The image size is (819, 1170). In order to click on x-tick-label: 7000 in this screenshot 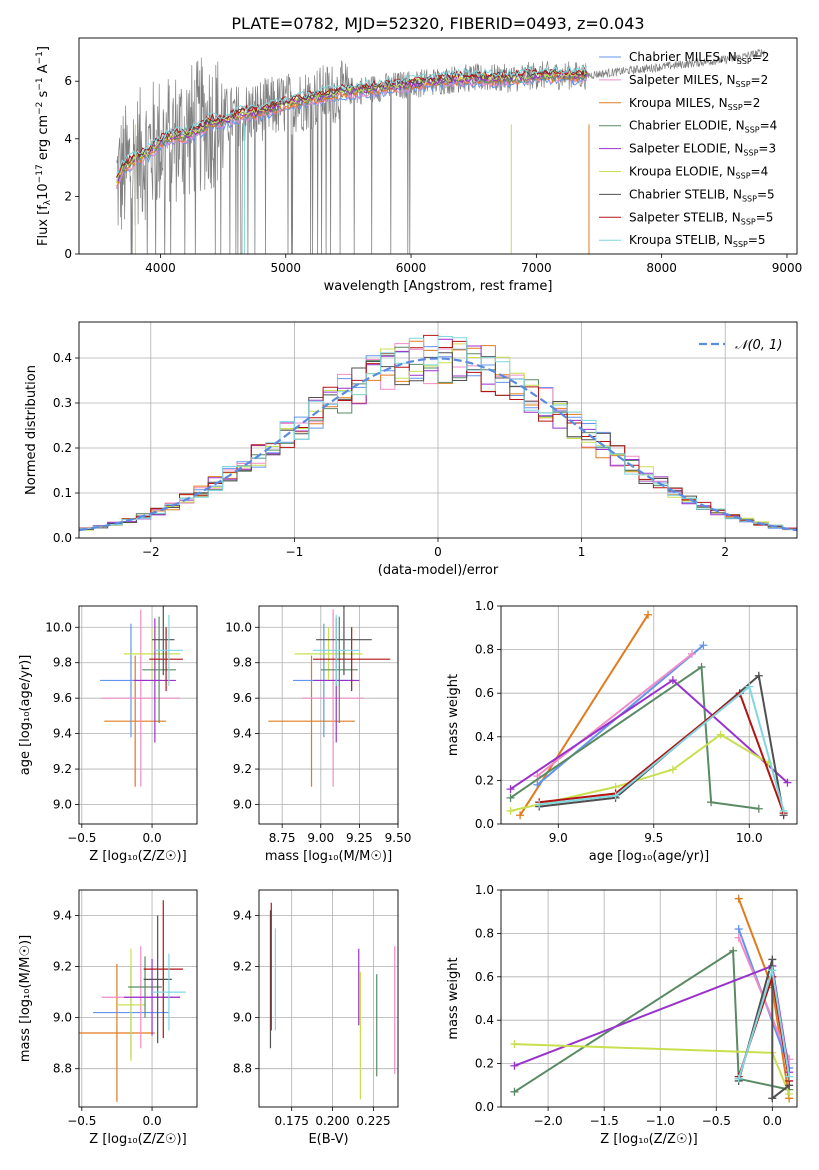, I will do `click(536, 268)`.